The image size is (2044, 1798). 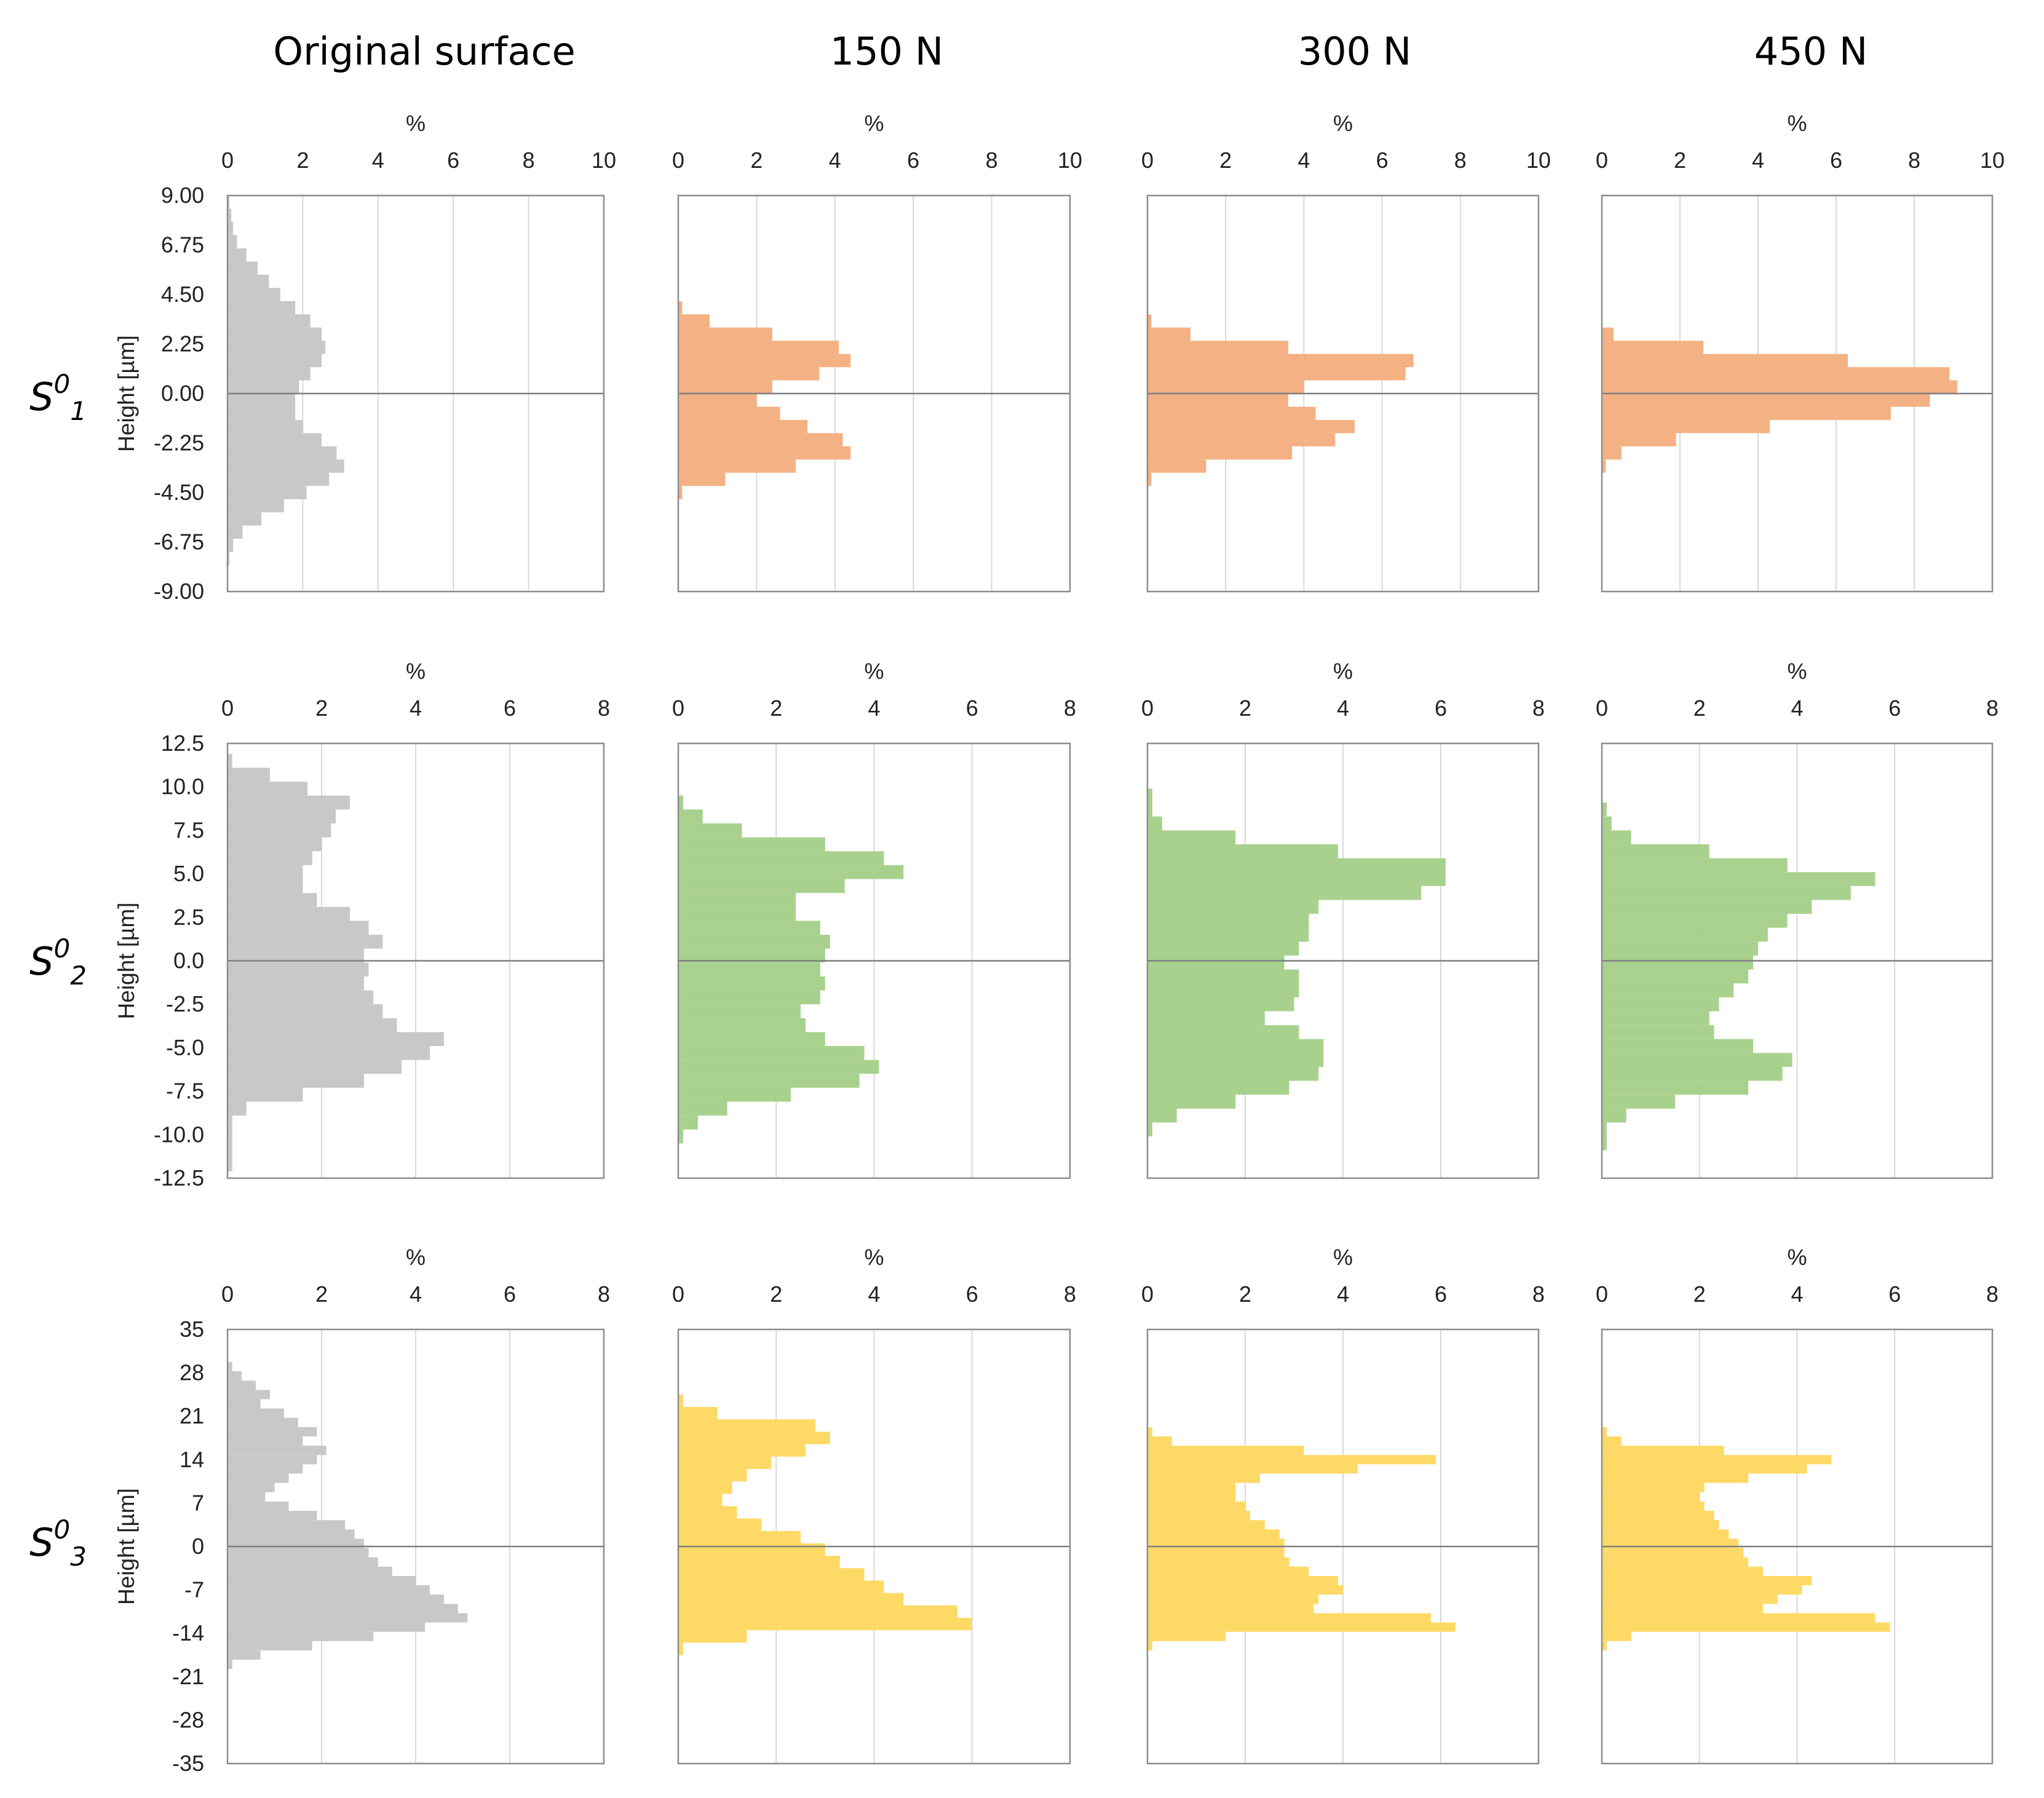 What do you see at coordinates (179, 592) in the screenshot?
I see `y-tick-label: -9.00` at bounding box center [179, 592].